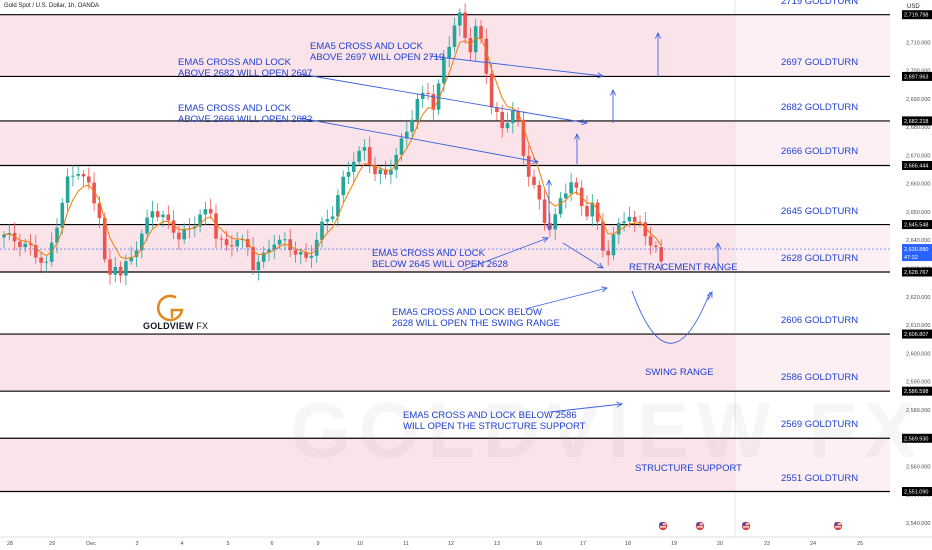  I want to click on time-tick-label: 19, so click(674, 544).